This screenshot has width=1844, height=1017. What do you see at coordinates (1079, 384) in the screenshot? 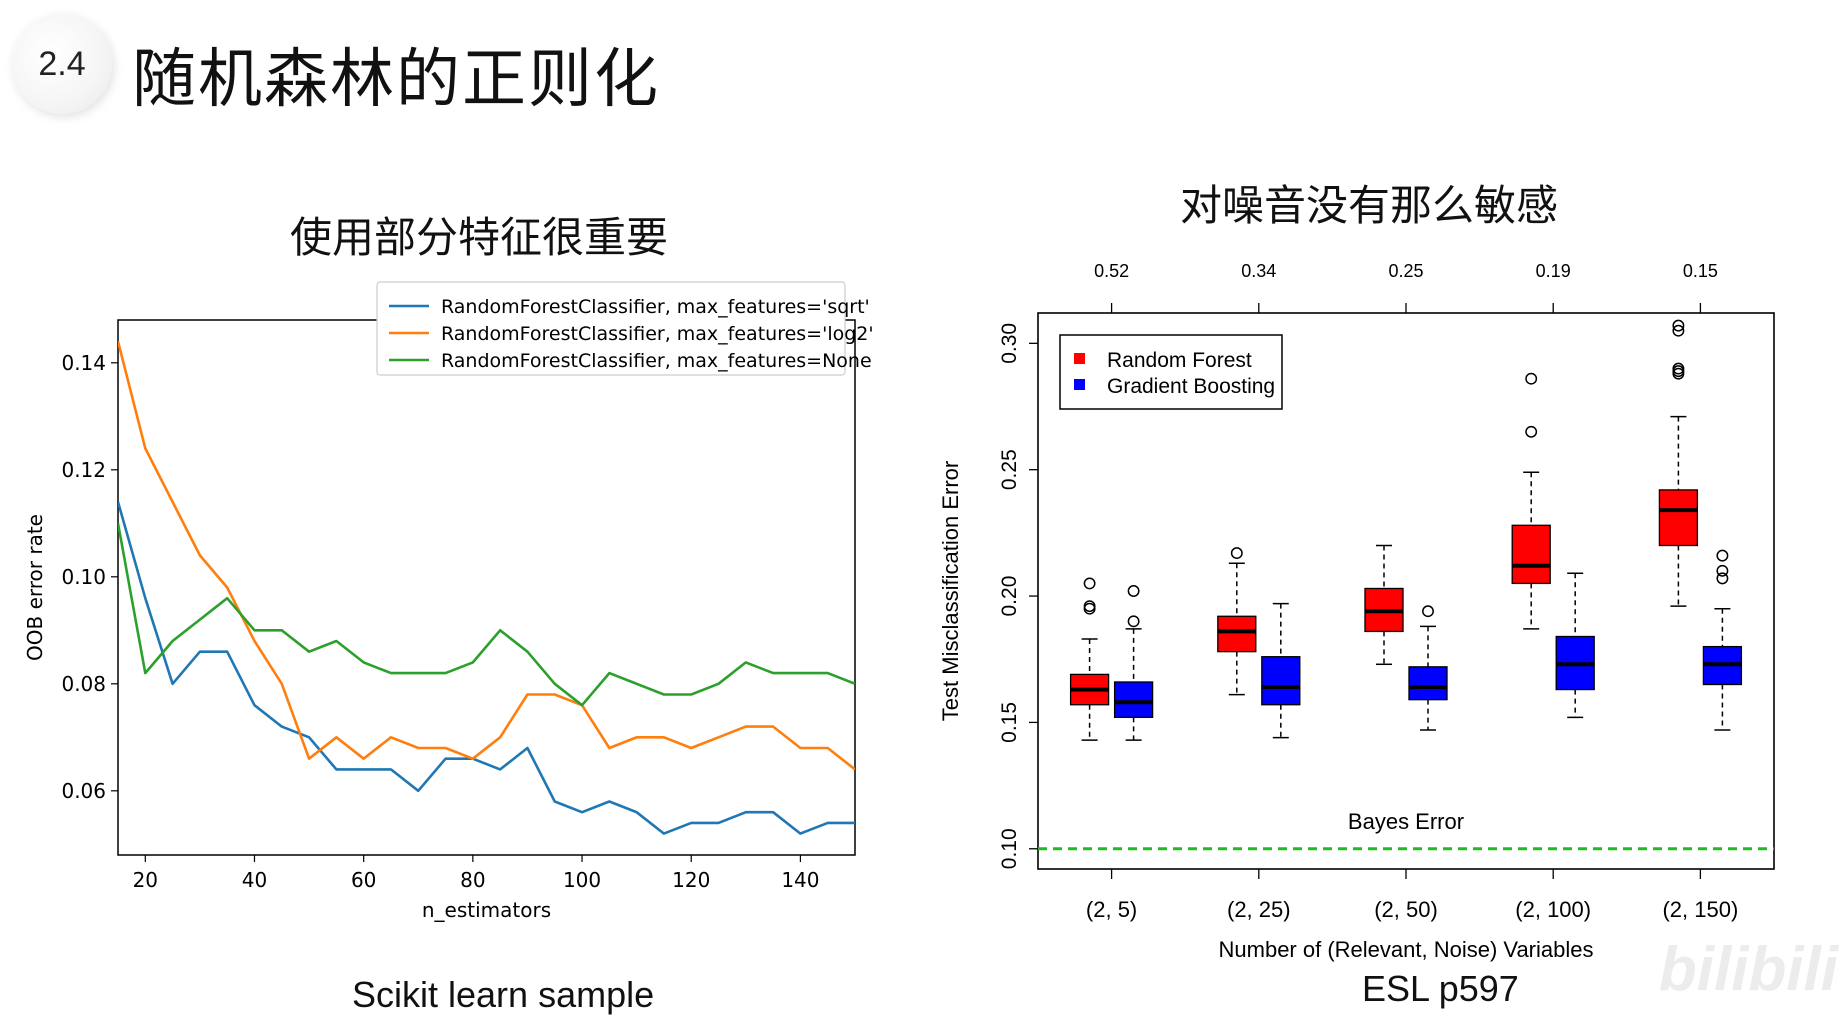
I see `legend-swatch-gradient_boosting` at bounding box center [1079, 384].